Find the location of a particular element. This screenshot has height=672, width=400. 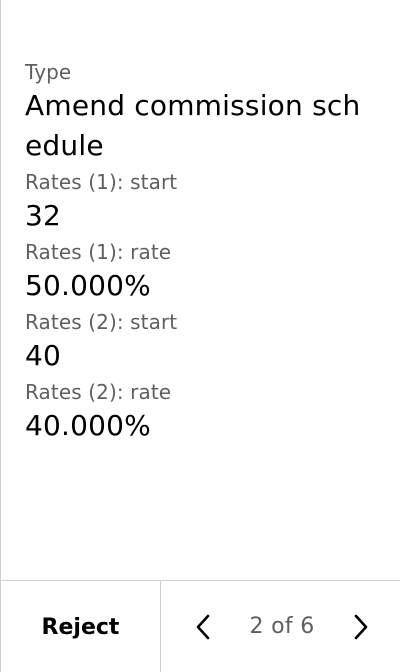

field-label-rate1-start: Rates (1): start is located at coordinates (101, 182).